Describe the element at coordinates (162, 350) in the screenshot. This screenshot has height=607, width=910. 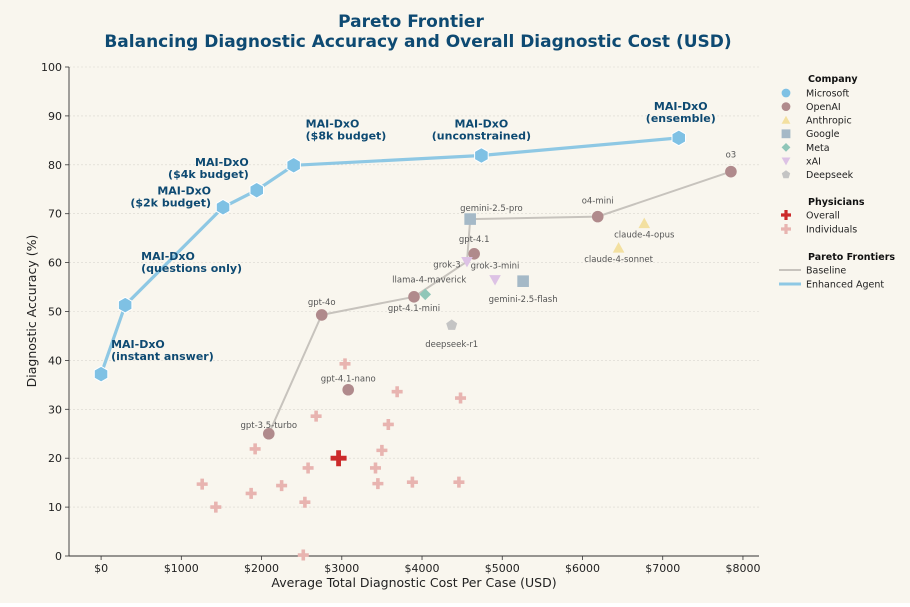
I see `enhanced-agent-label: MAI-DxO (instant answer)` at that location.